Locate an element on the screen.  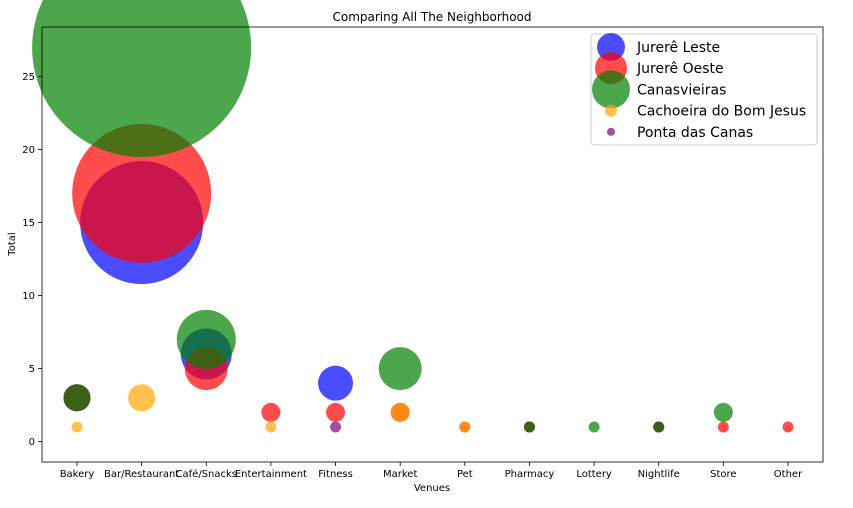
x-tick-label: Store is located at coordinates (723, 474).